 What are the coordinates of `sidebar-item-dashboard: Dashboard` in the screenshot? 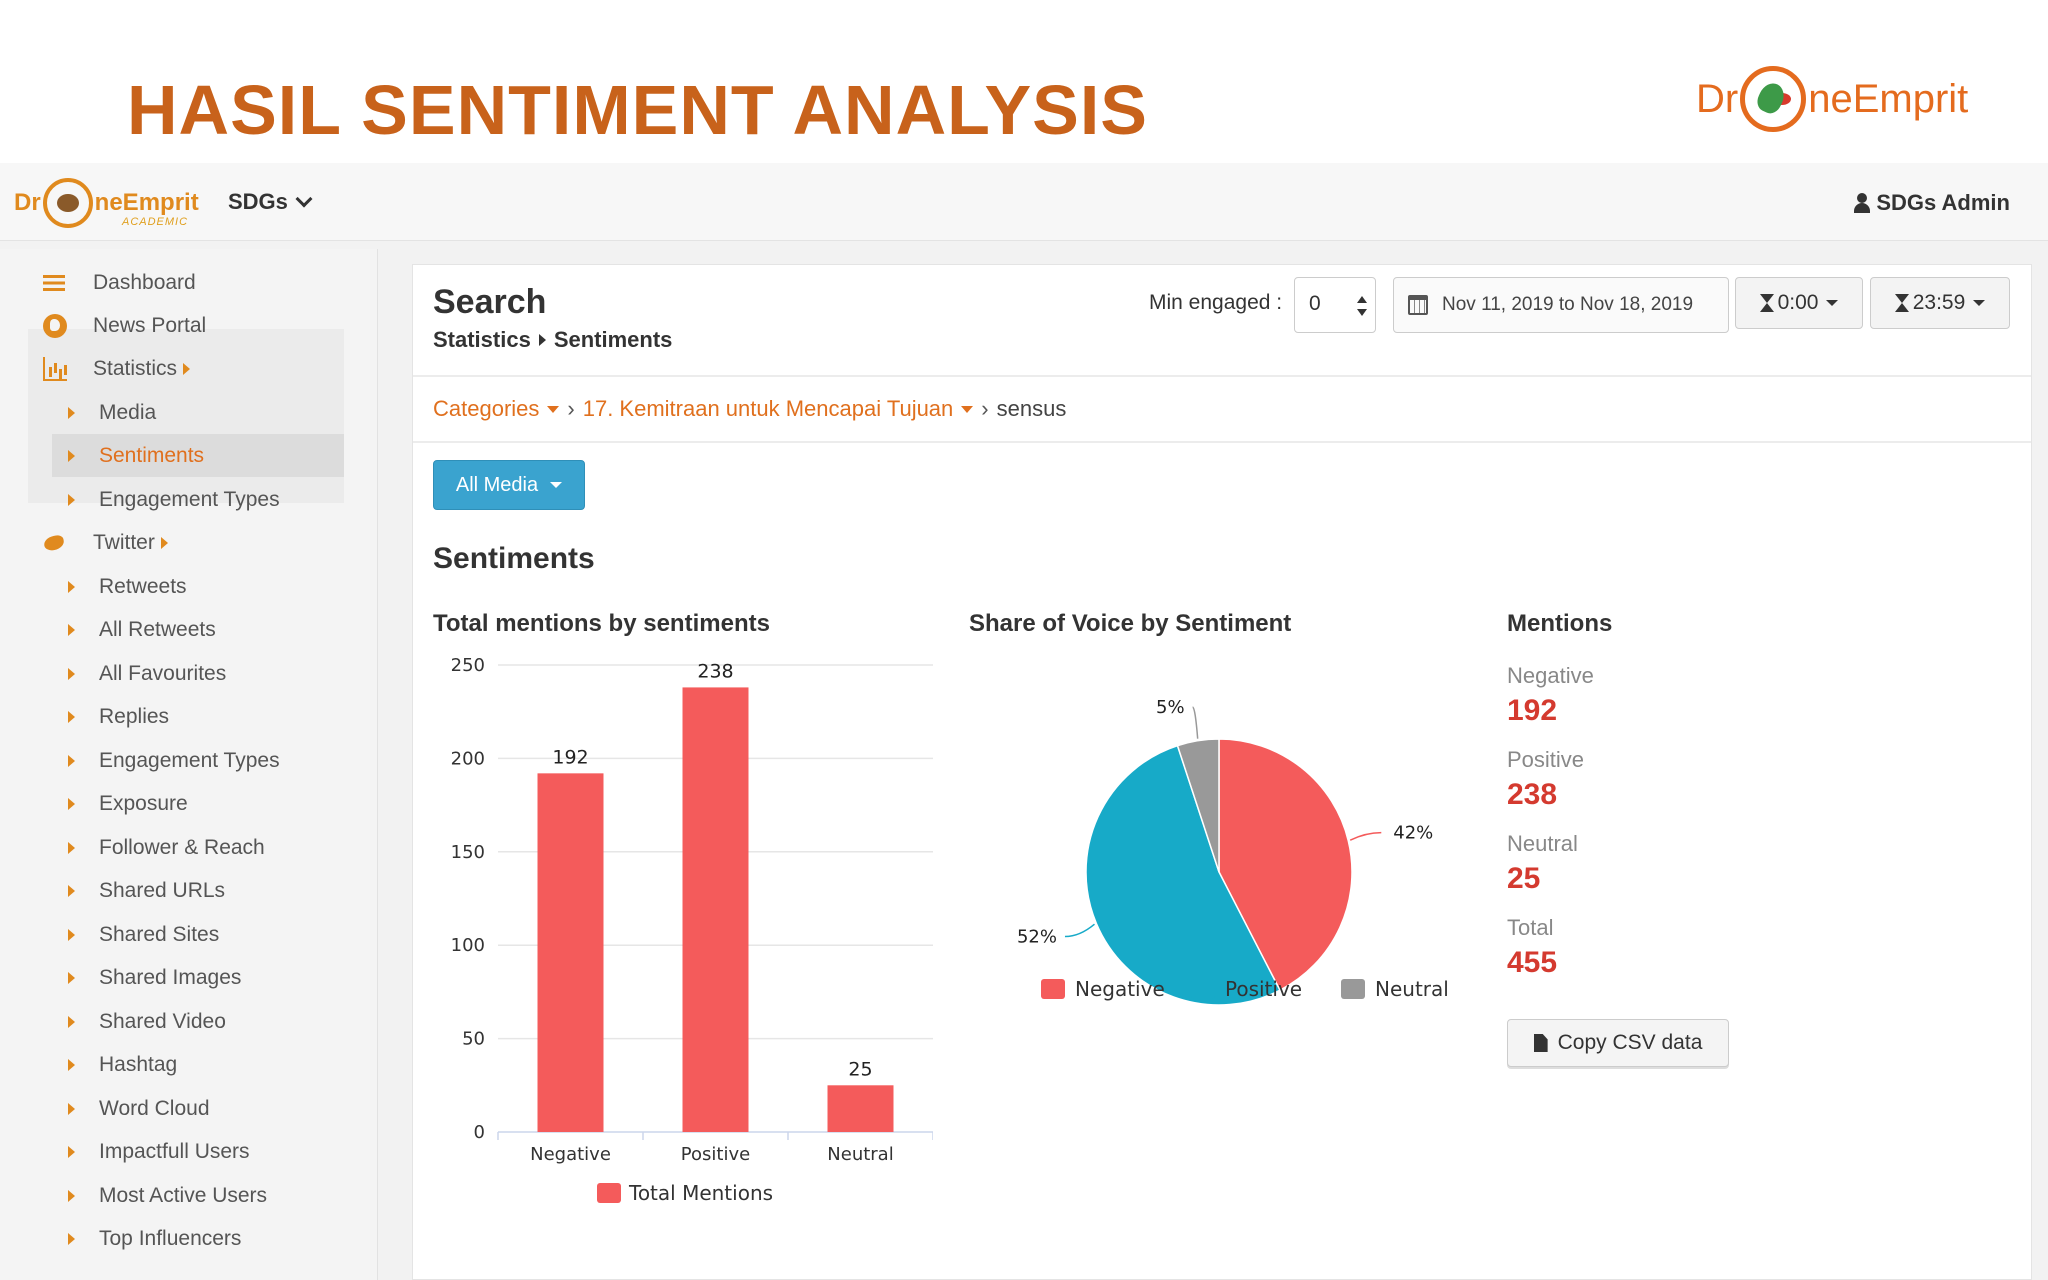 It's located at (186, 282).